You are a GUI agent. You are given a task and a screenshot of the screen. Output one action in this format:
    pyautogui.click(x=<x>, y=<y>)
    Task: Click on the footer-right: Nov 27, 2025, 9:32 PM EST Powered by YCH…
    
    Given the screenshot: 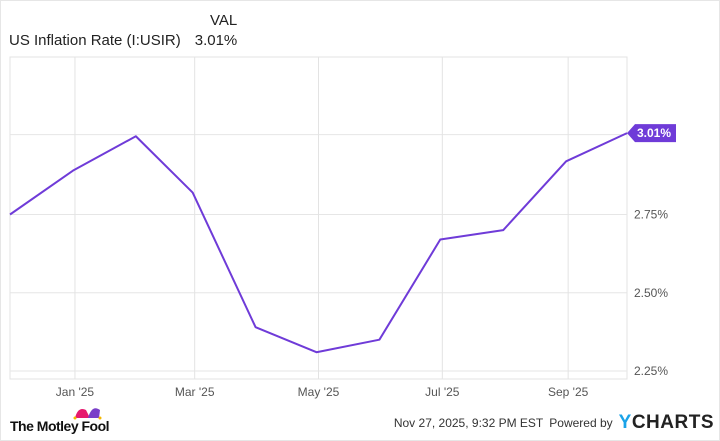 What is the action you would take?
    pyautogui.click(x=554, y=423)
    